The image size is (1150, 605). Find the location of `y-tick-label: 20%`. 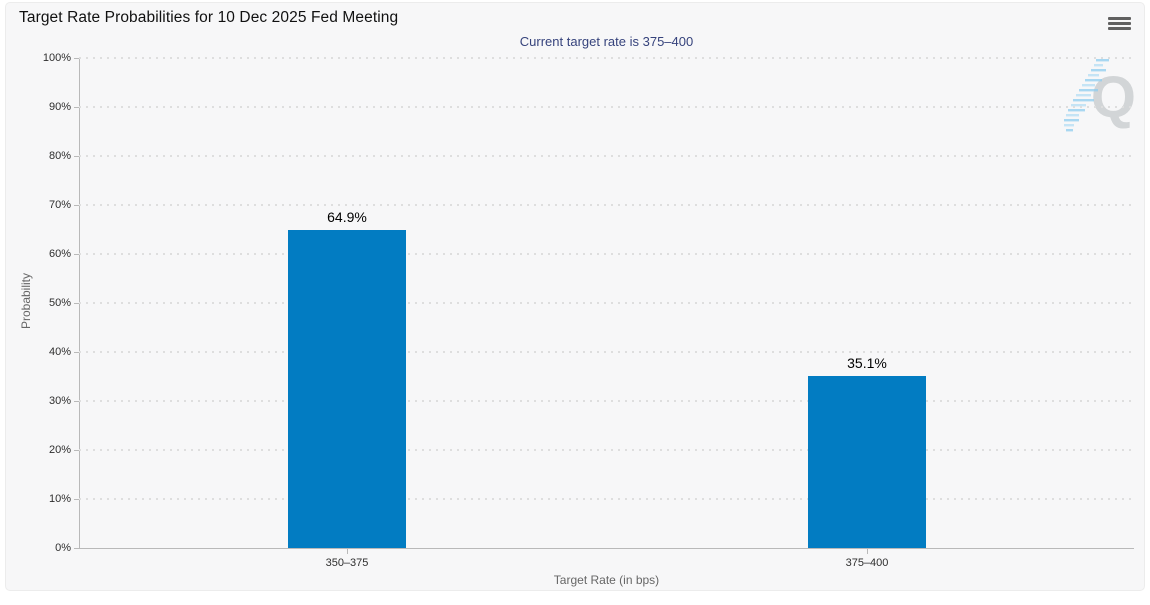

y-tick-label: 20% is located at coordinates (59, 450).